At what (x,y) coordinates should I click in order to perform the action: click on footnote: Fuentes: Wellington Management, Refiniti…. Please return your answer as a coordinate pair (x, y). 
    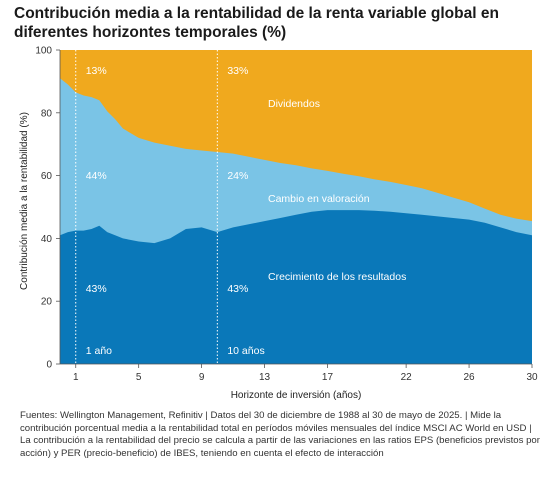
    Looking at the image, I should click on (280, 434).